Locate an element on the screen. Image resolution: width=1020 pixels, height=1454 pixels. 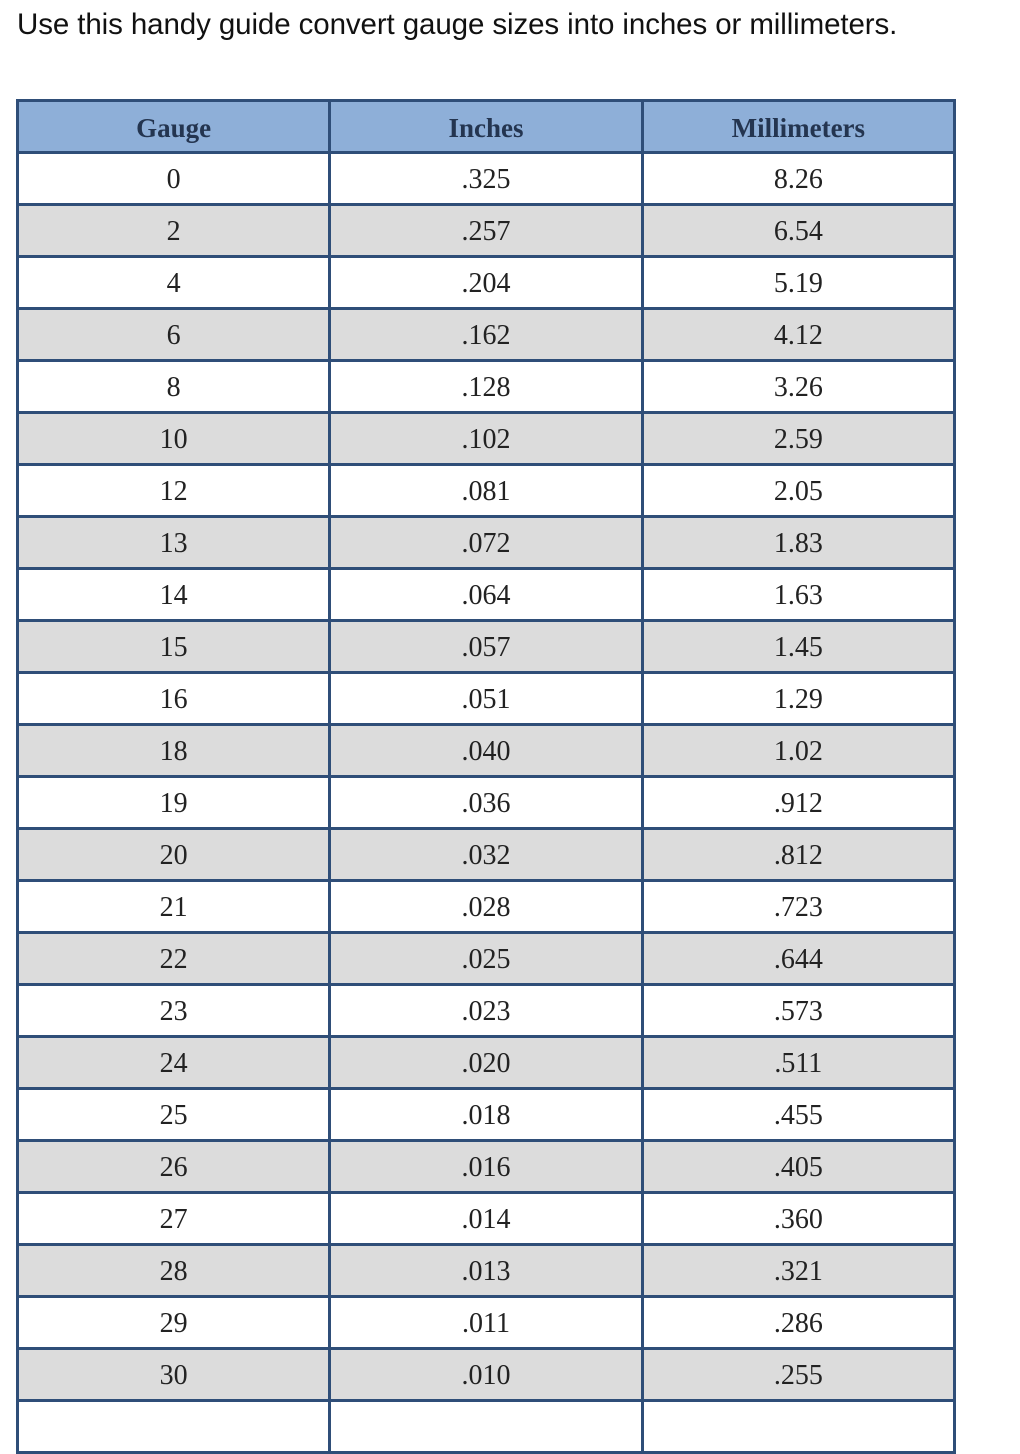
header-inches: Inches is located at coordinates (486, 126).